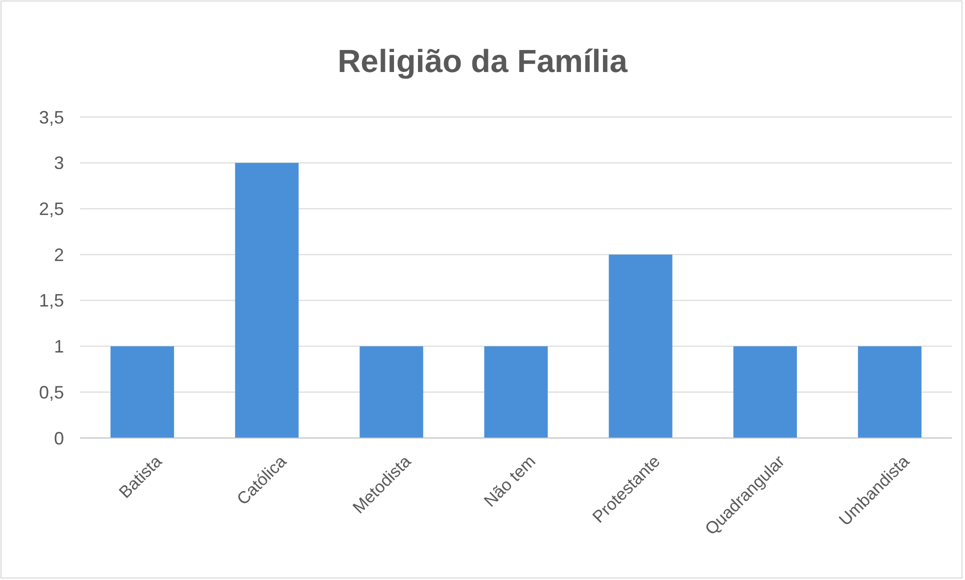 The width and height of the screenshot is (965, 580). What do you see at coordinates (59, 254) in the screenshot?
I see `y-tick-label: 2` at bounding box center [59, 254].